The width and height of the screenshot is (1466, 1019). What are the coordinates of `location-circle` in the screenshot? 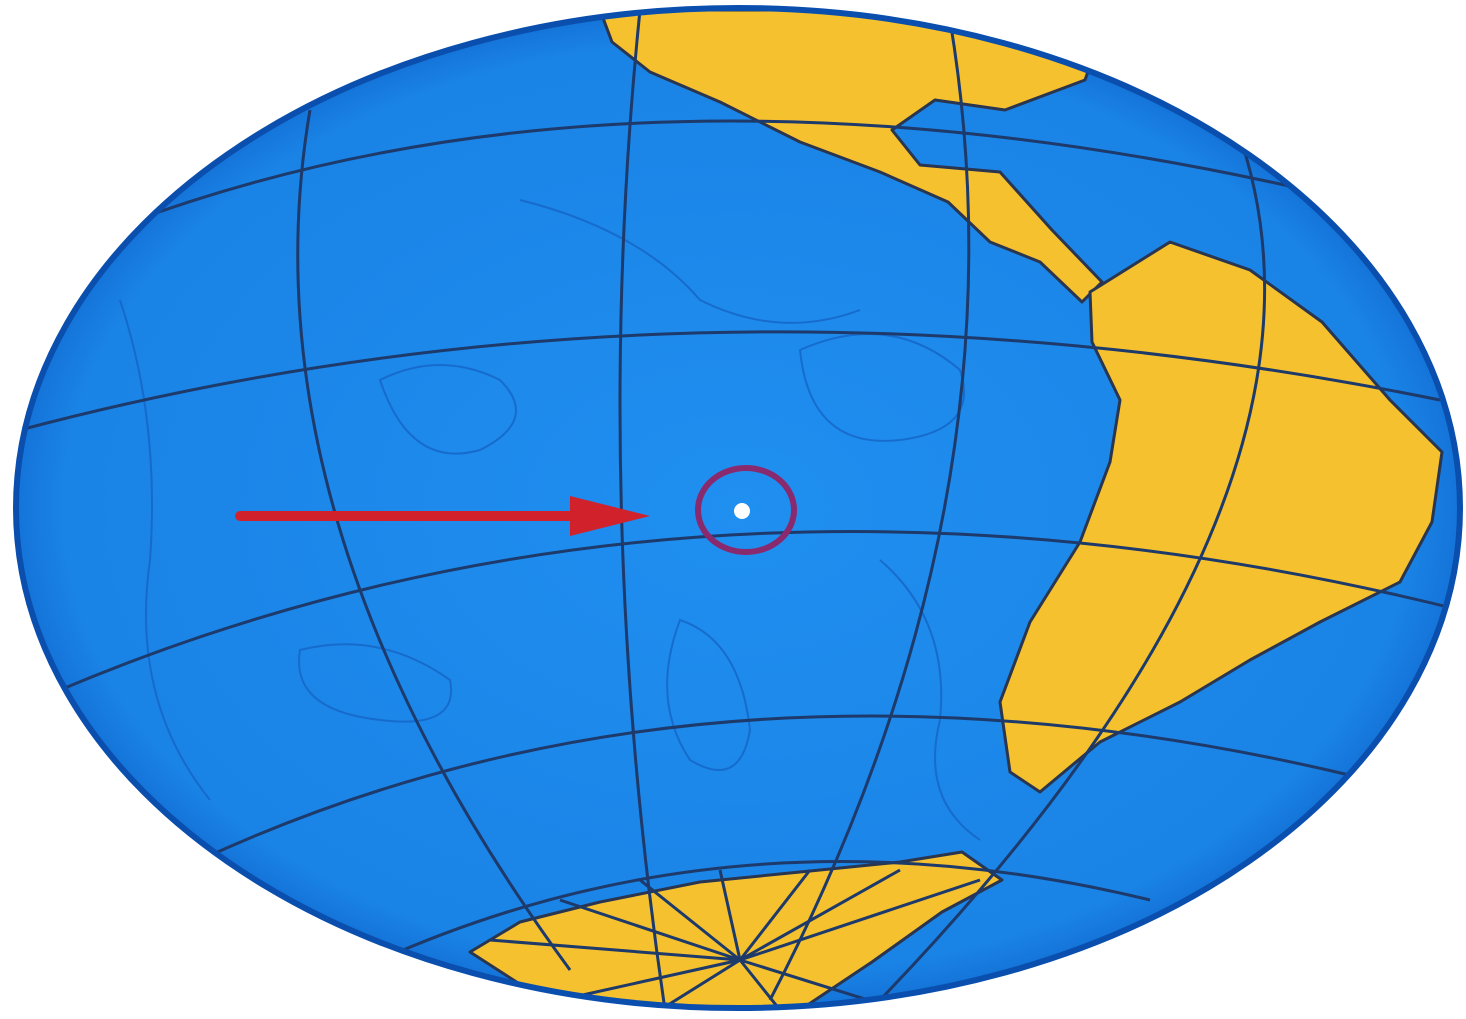 It's located at (746, 510).